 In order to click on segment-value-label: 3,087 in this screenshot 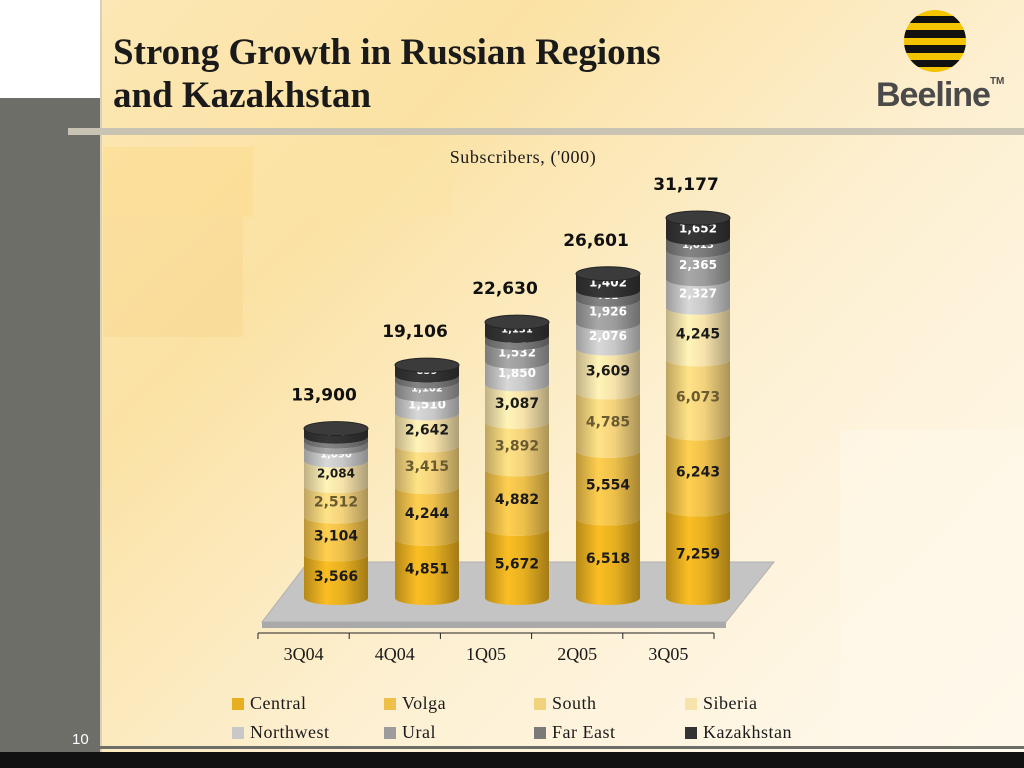, I will do `click(517, 404)`.